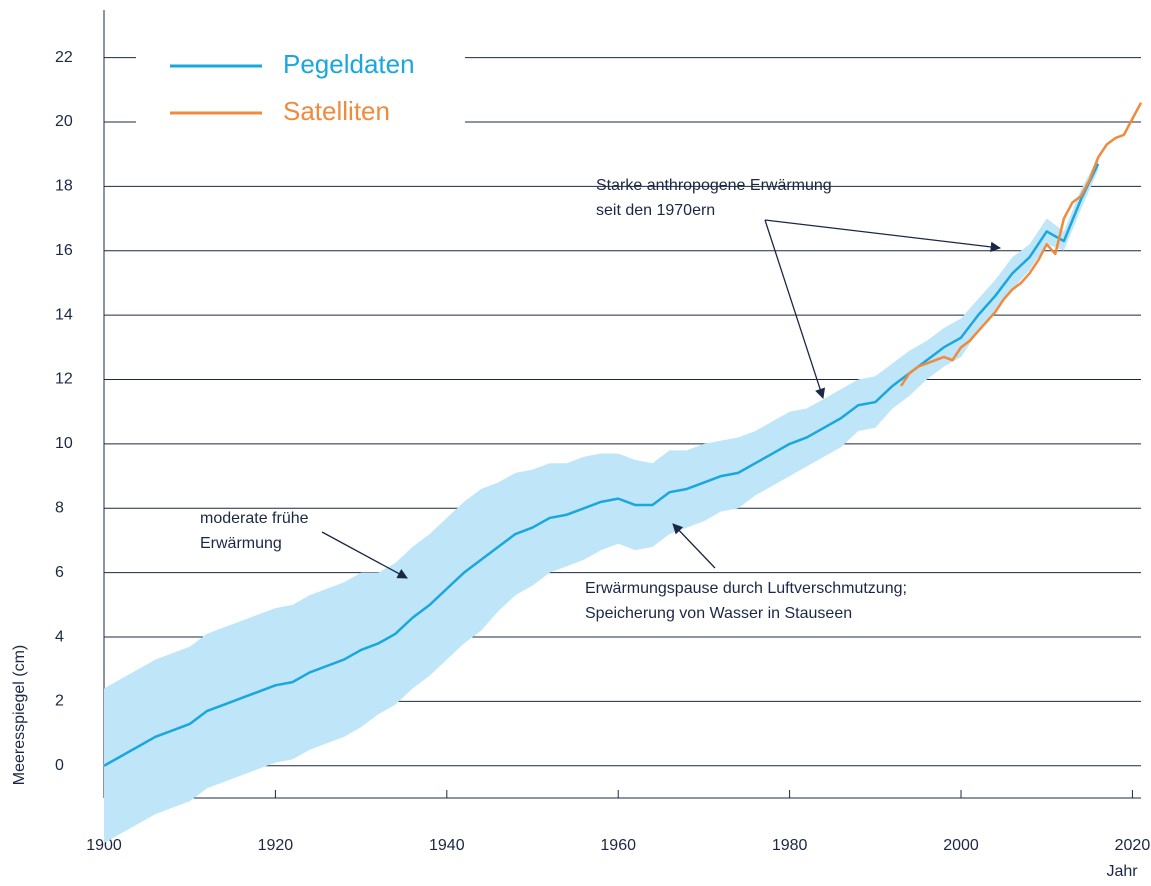  What do you see at coordinates (64, 379) in the screenshot?
I see `y-tick-label: 12` at bounding box center [64, 379].